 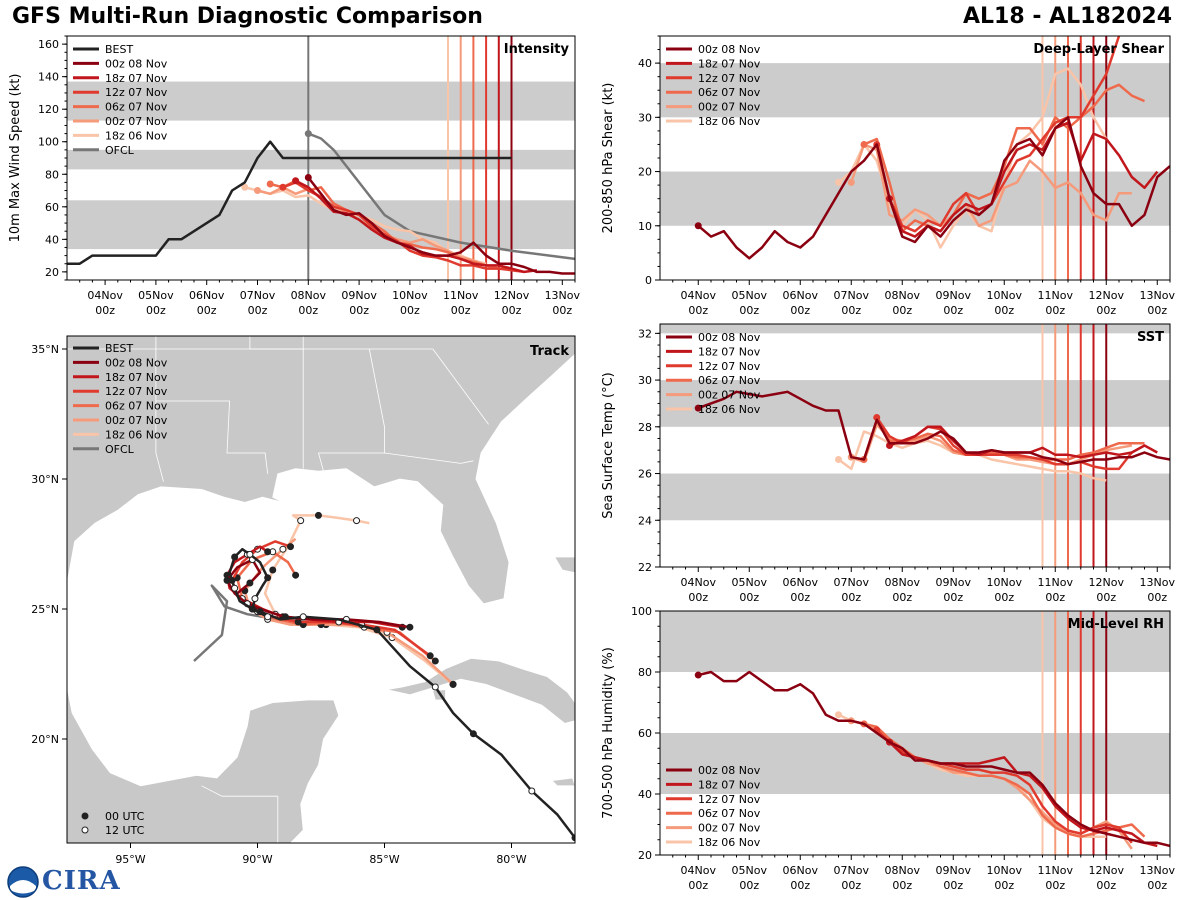 I want to click on intensity-ofcl-marker, so click(x=308, y=134).